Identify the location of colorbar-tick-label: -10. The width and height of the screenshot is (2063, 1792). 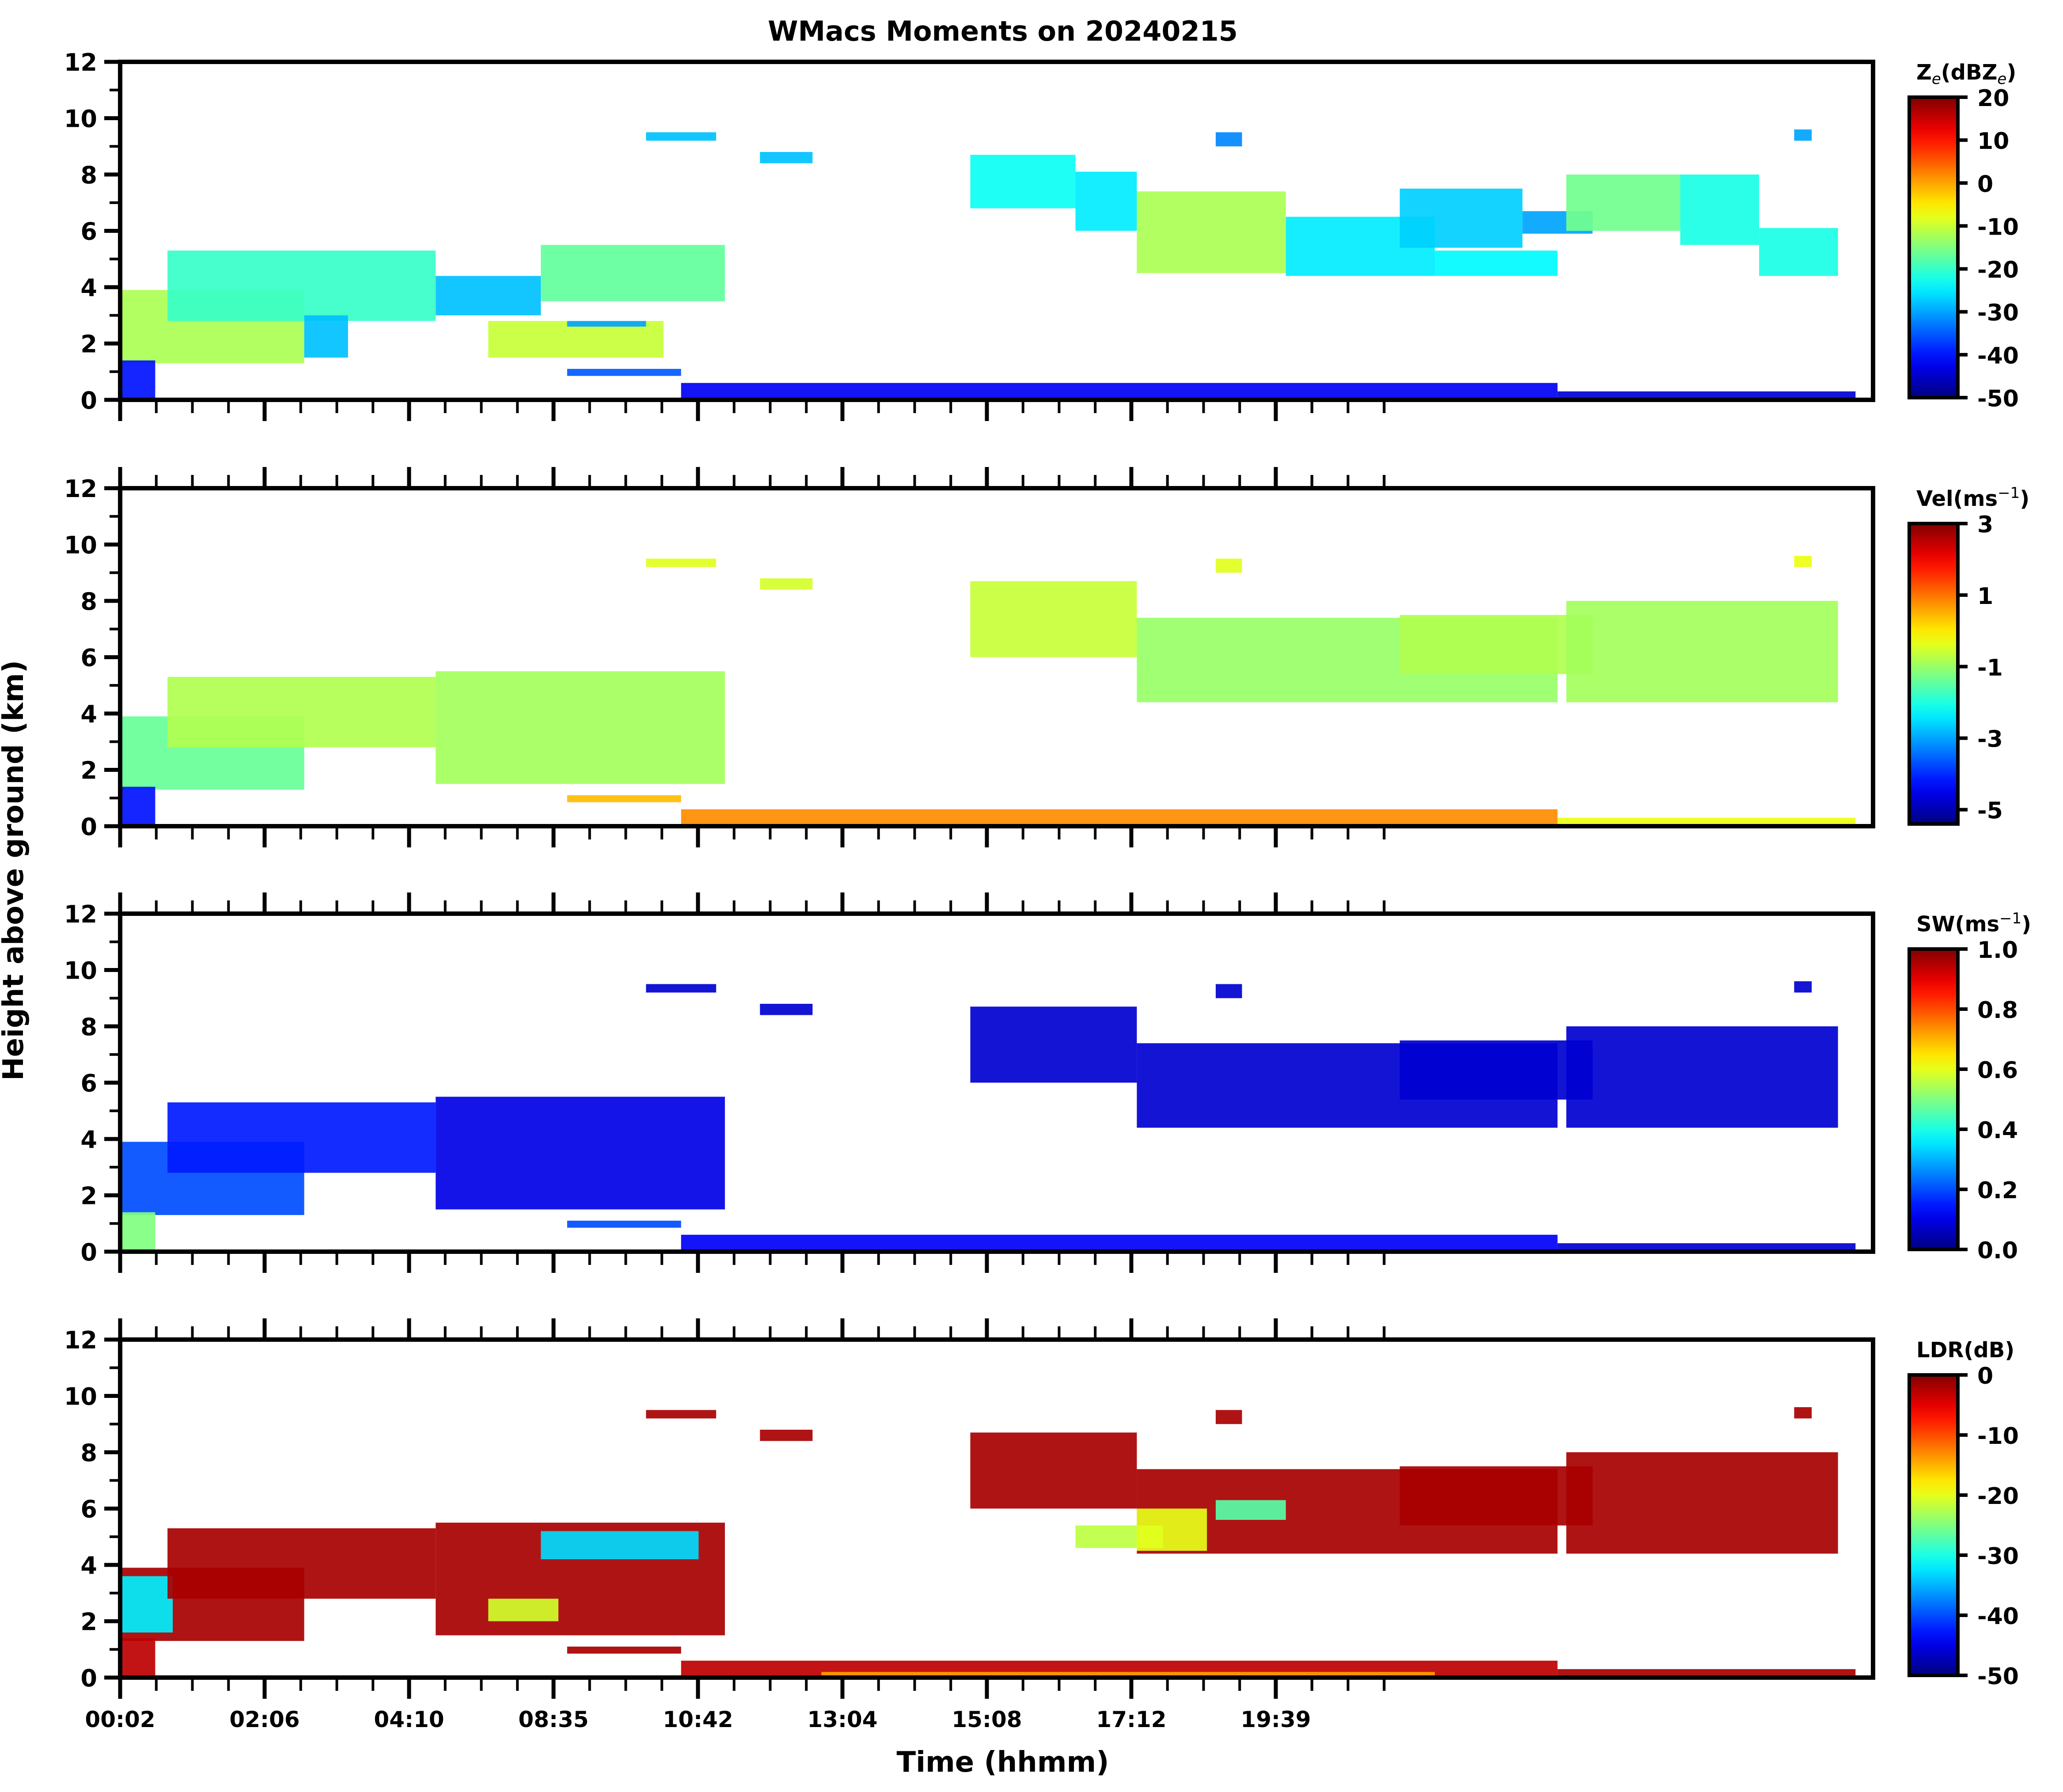
(1998, 1436).